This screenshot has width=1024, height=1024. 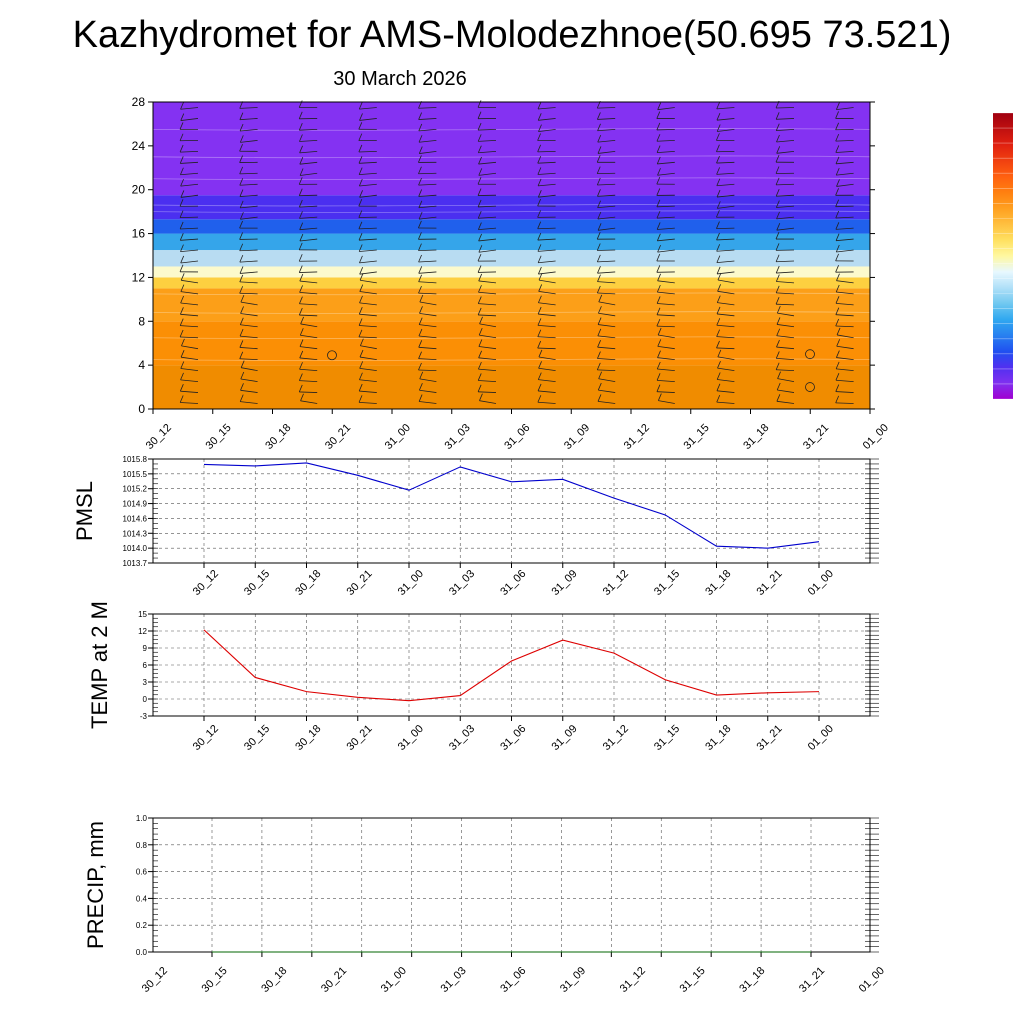 I want to click on cross-xtick-label: 31_21, so click(x=816, y=437).